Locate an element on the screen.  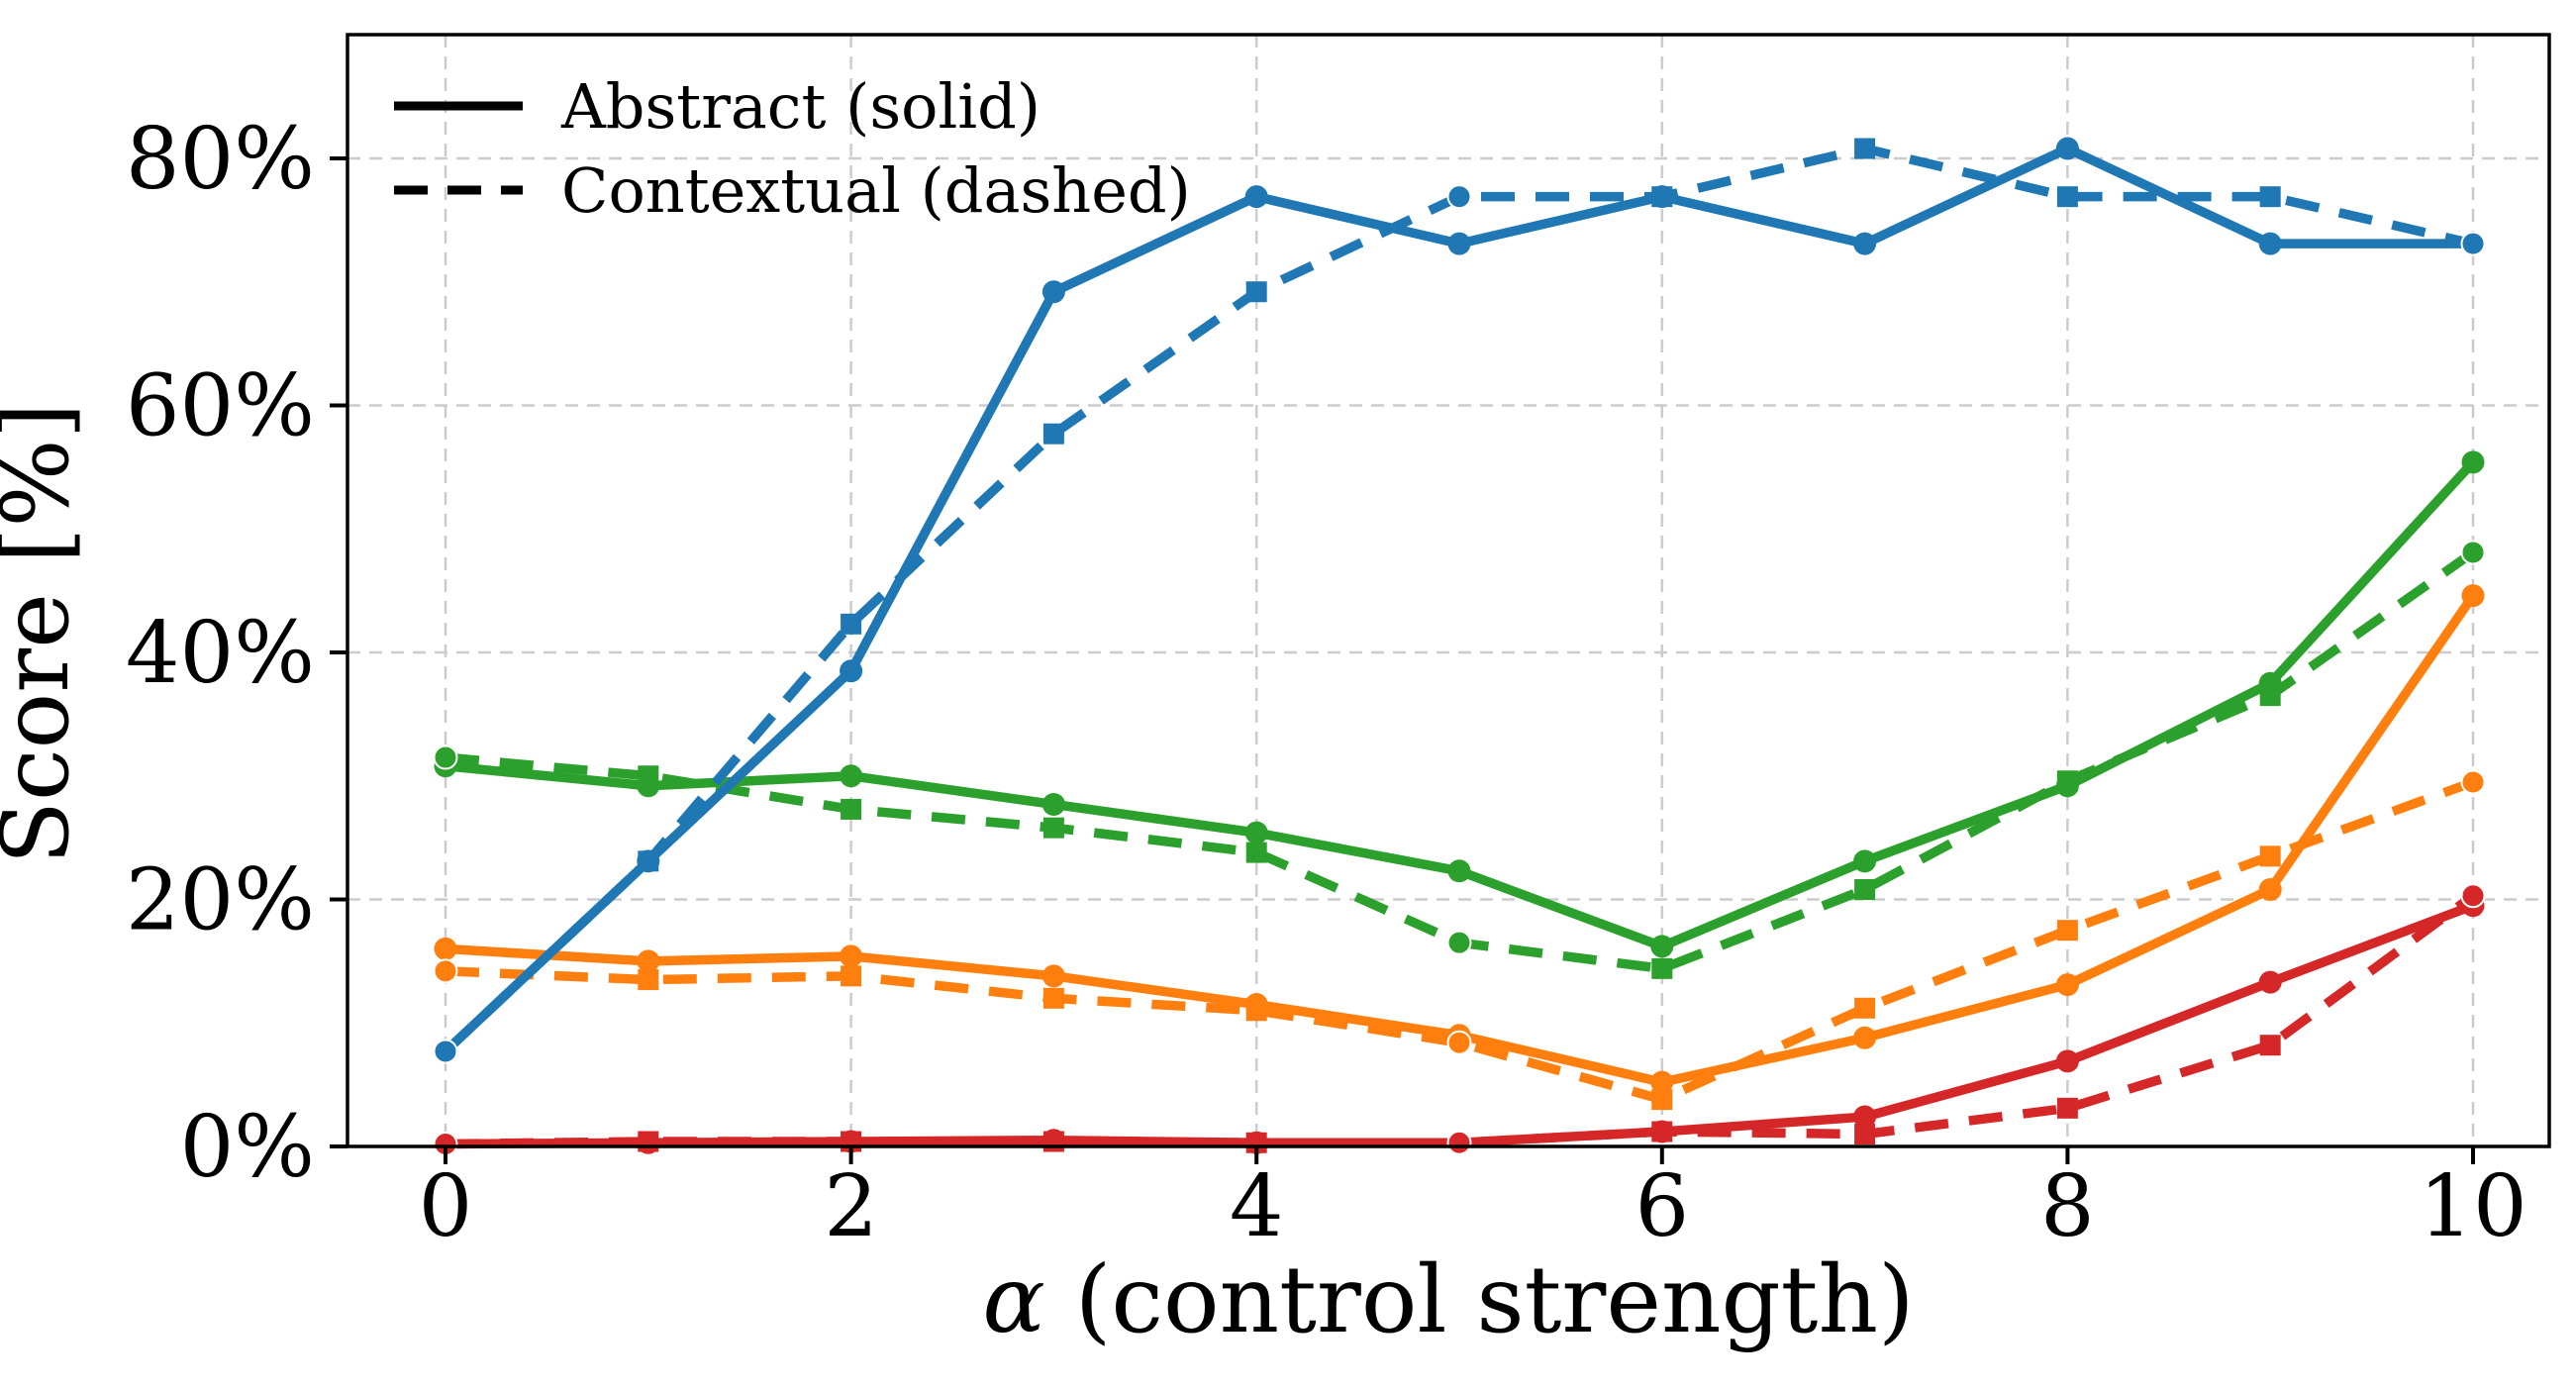
y-axis-label: Score [%] is located at coordinates (45, 634).